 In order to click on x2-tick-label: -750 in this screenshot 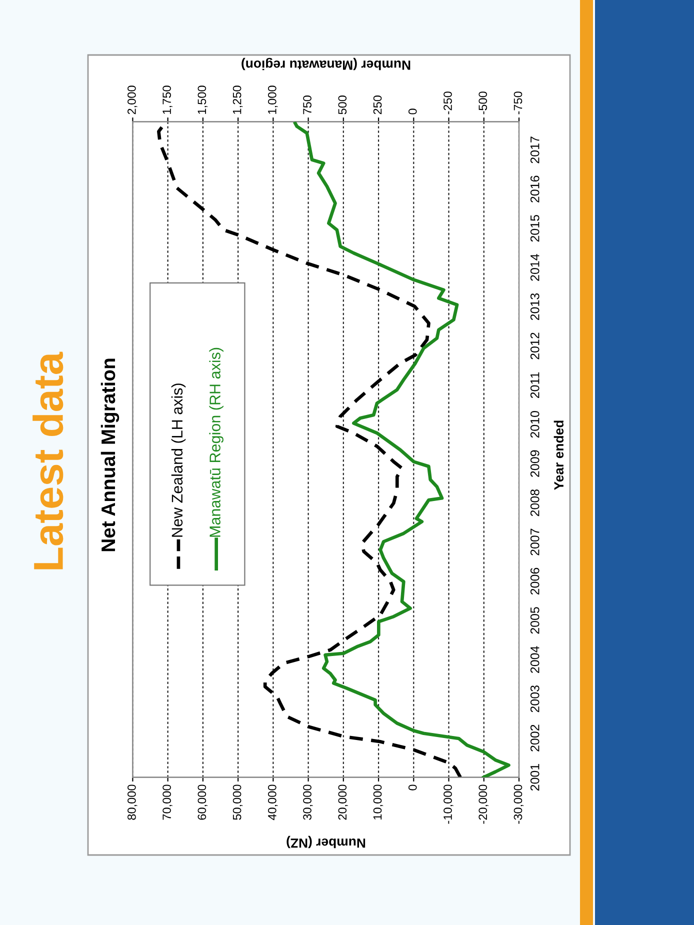, I will do `click(518, 103)`.